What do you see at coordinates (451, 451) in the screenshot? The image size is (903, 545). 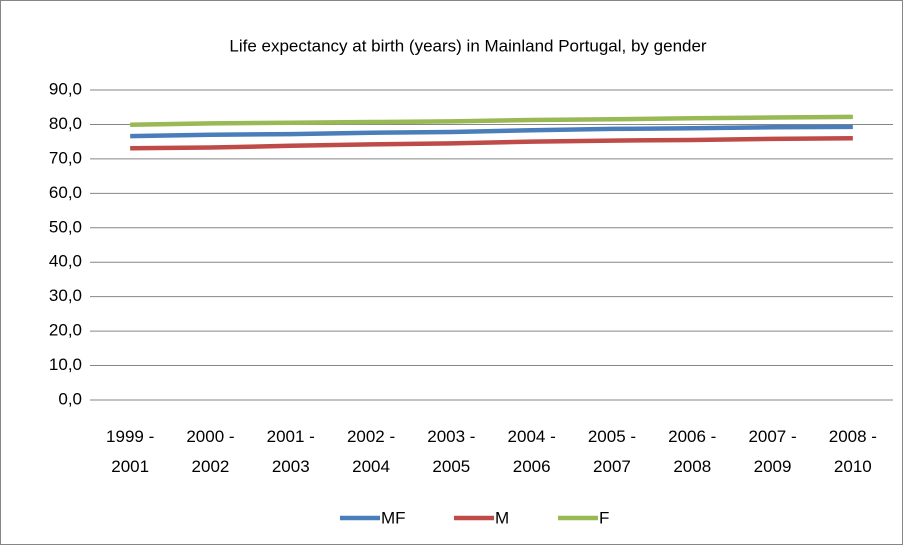 I see `x-tick-label: 2003 -2005` at bounding box center [451, 451].